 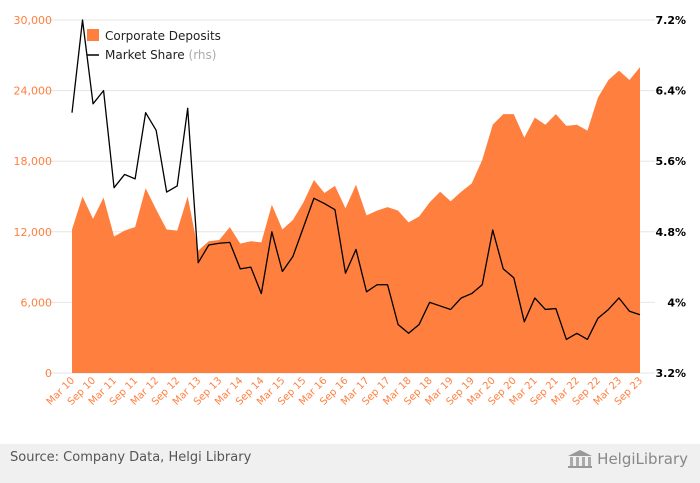 I want to click on left-tick-label: 12,000, so click(x=33, y=232).